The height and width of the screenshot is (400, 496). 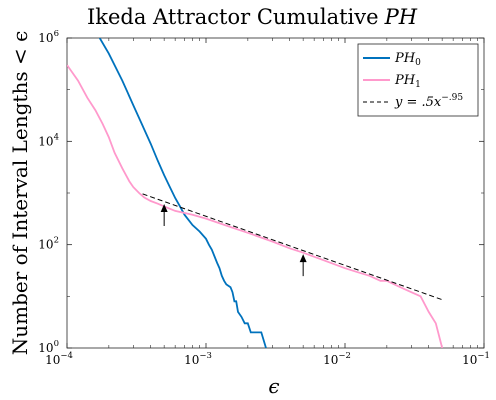 What do you see at coordinates (198, 359) in the screenshot?
I see `x-tick-label: 10⁻³` at bounding box center [198, 359].